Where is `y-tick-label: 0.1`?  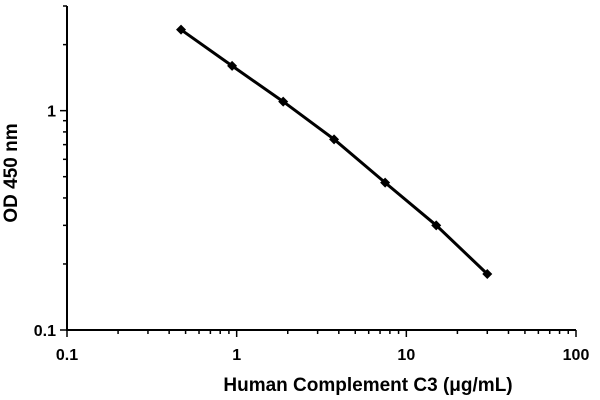
y-tick-label: 0.1 is located at coordinates (45, 331).